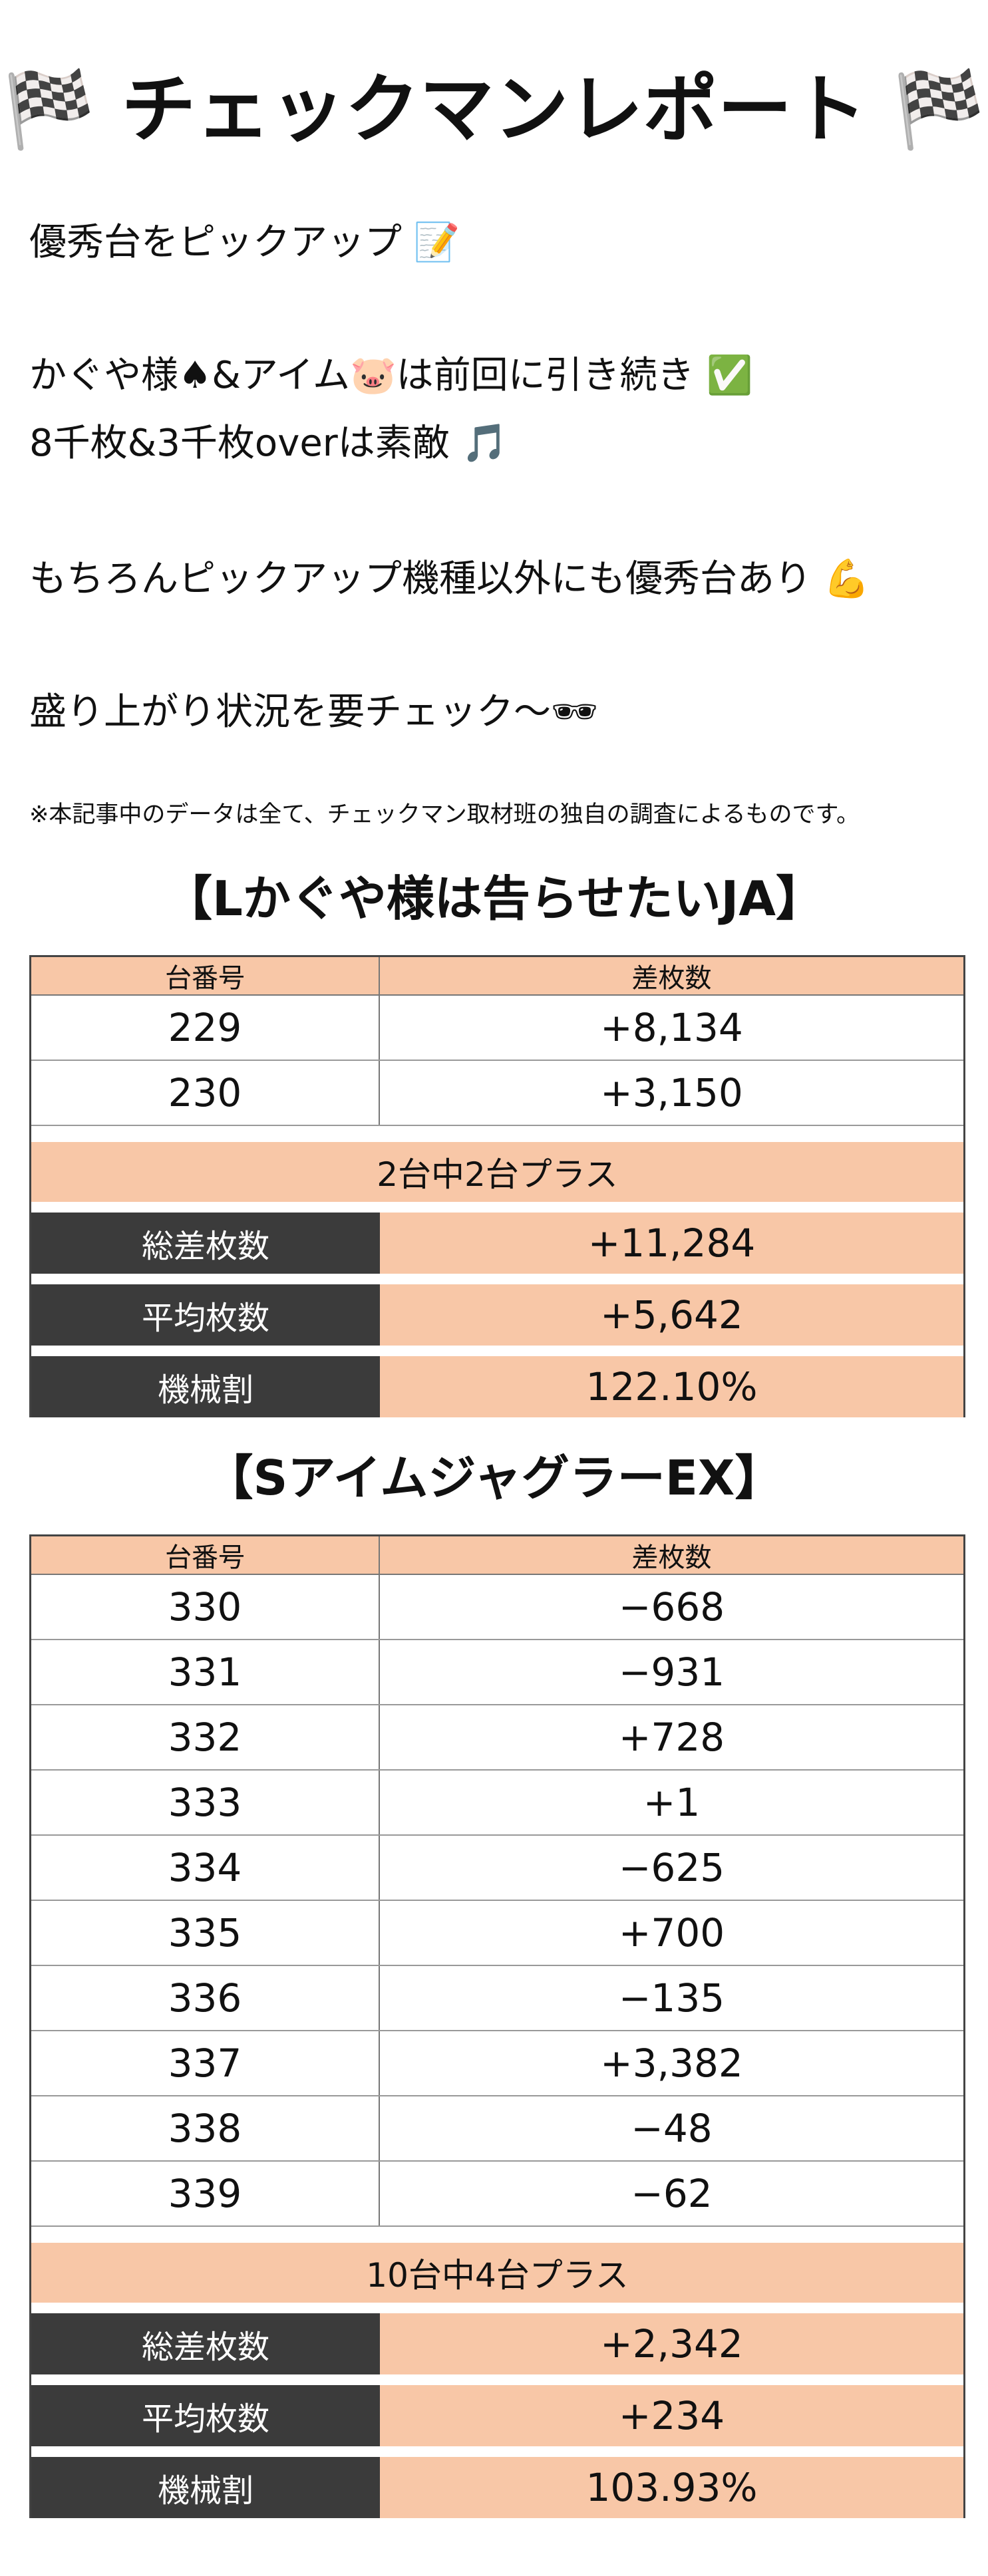 The image size is (988, 2576). What do you see at coordinates (497, 1172) in the screenshot?
I see `summary: 2台中2台プラス` at bounding box center [497, 1172].